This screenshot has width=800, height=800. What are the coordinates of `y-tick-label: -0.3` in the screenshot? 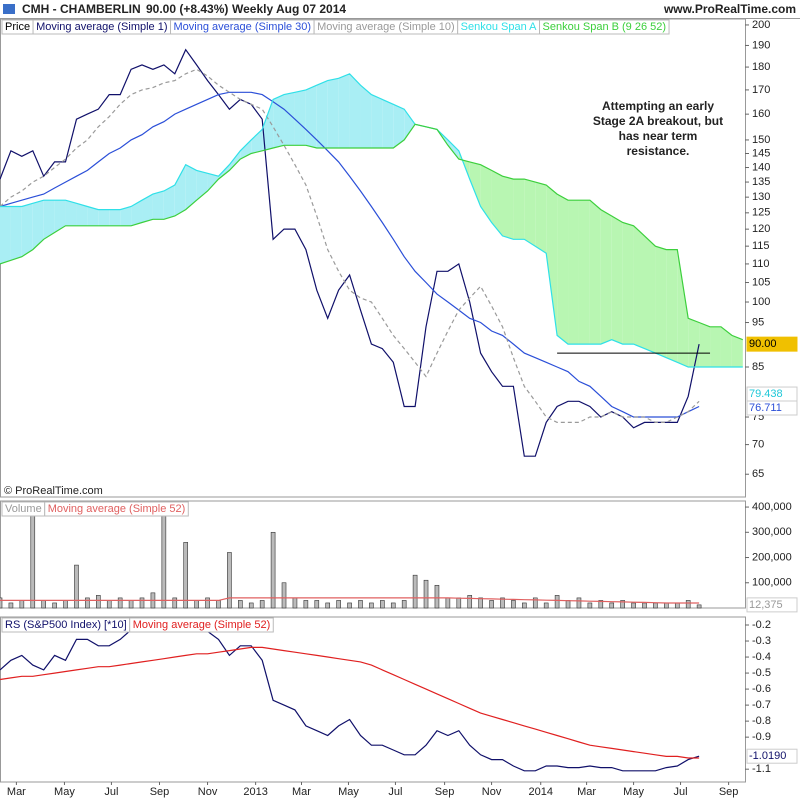 It's located at (761, 641).